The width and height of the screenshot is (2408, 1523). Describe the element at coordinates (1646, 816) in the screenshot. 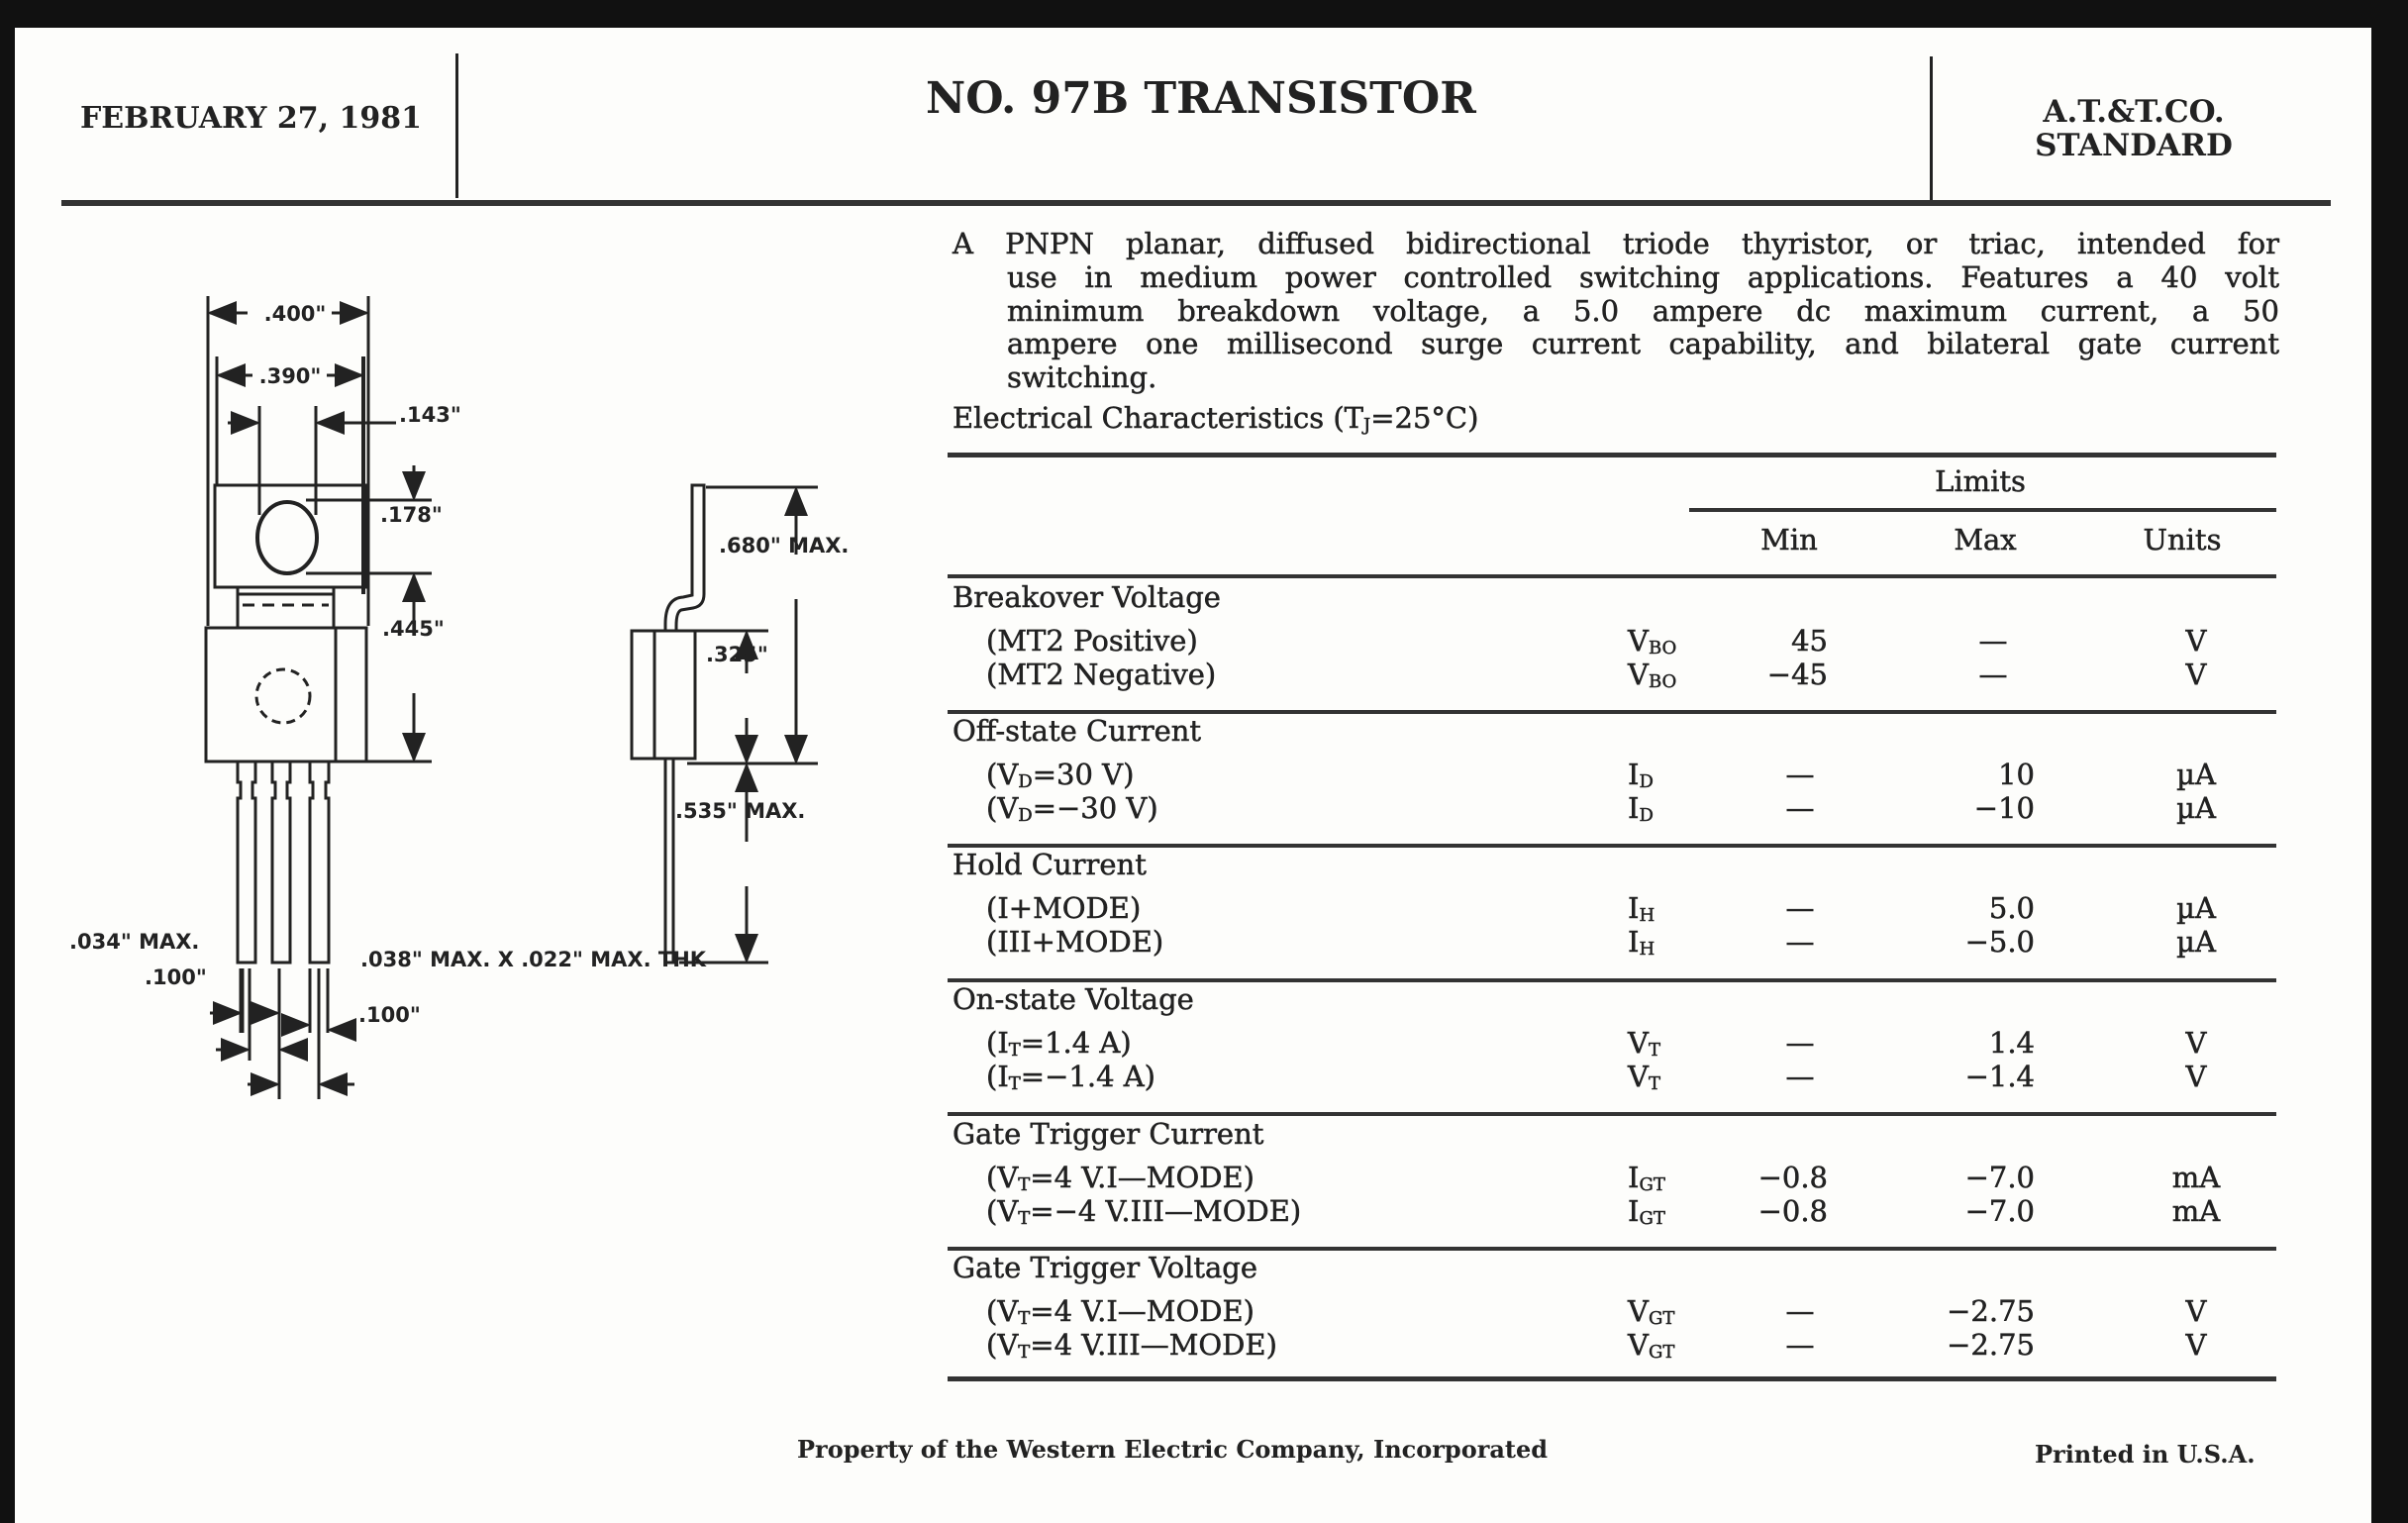

I see `symbol-sub: D` at that location.